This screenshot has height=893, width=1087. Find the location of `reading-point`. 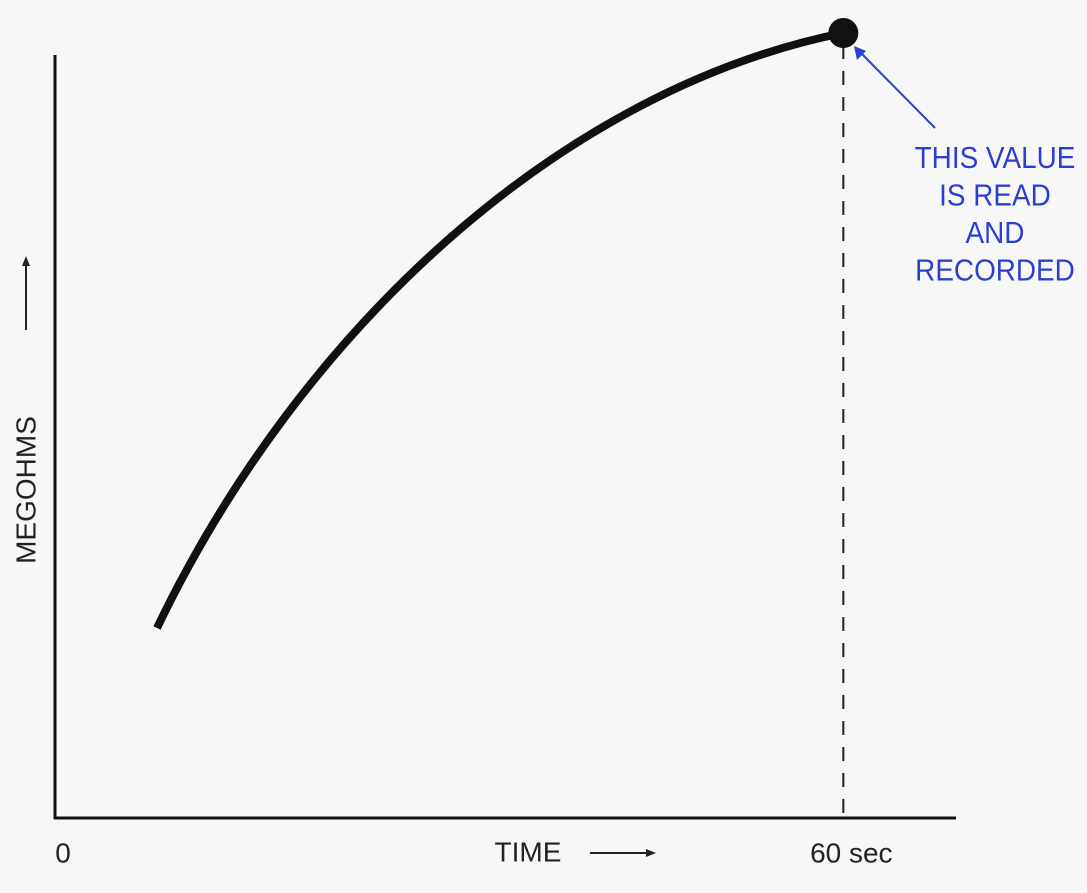

reading-point is located at coordinates (843, 33).